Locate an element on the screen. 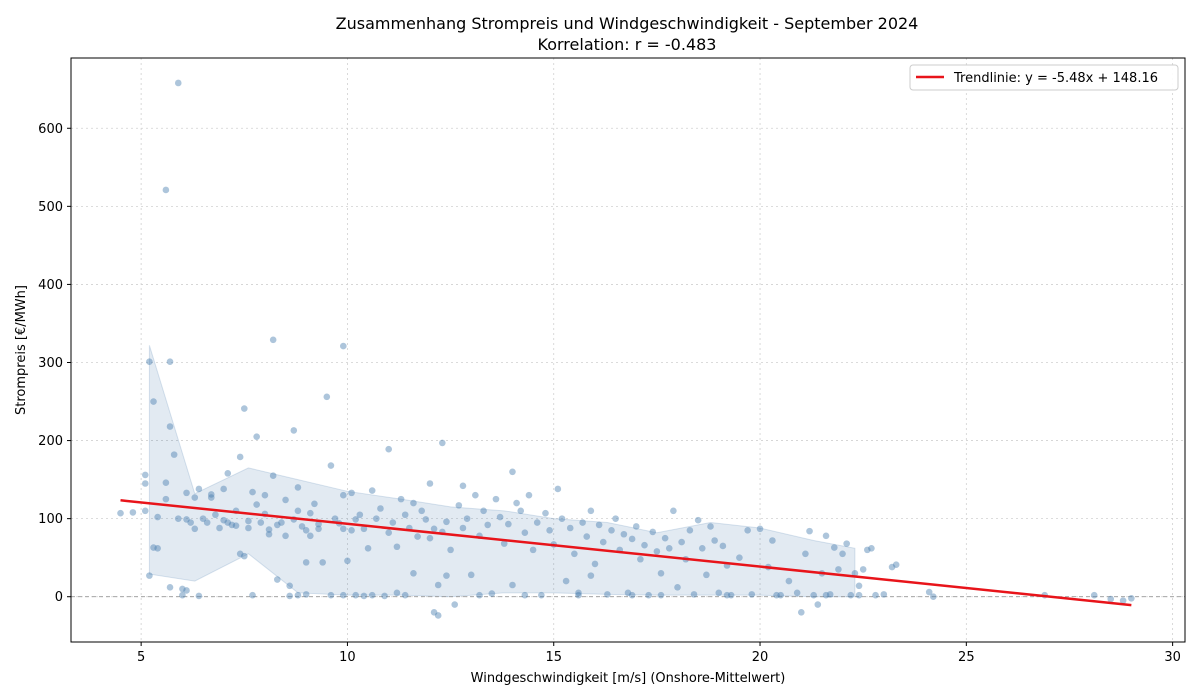 Image resolution: width=1200 pixels, height=700 pixels. chart-subtitle: Korrelation: r = -0.483 is located at coordinates (627, 44).